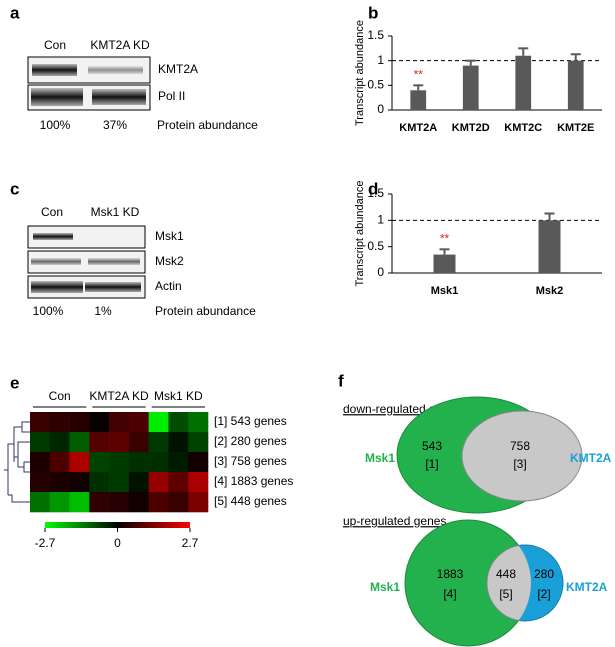 The image size is (615, 647). I want to click on venn-count: 448, so click(506, 574).